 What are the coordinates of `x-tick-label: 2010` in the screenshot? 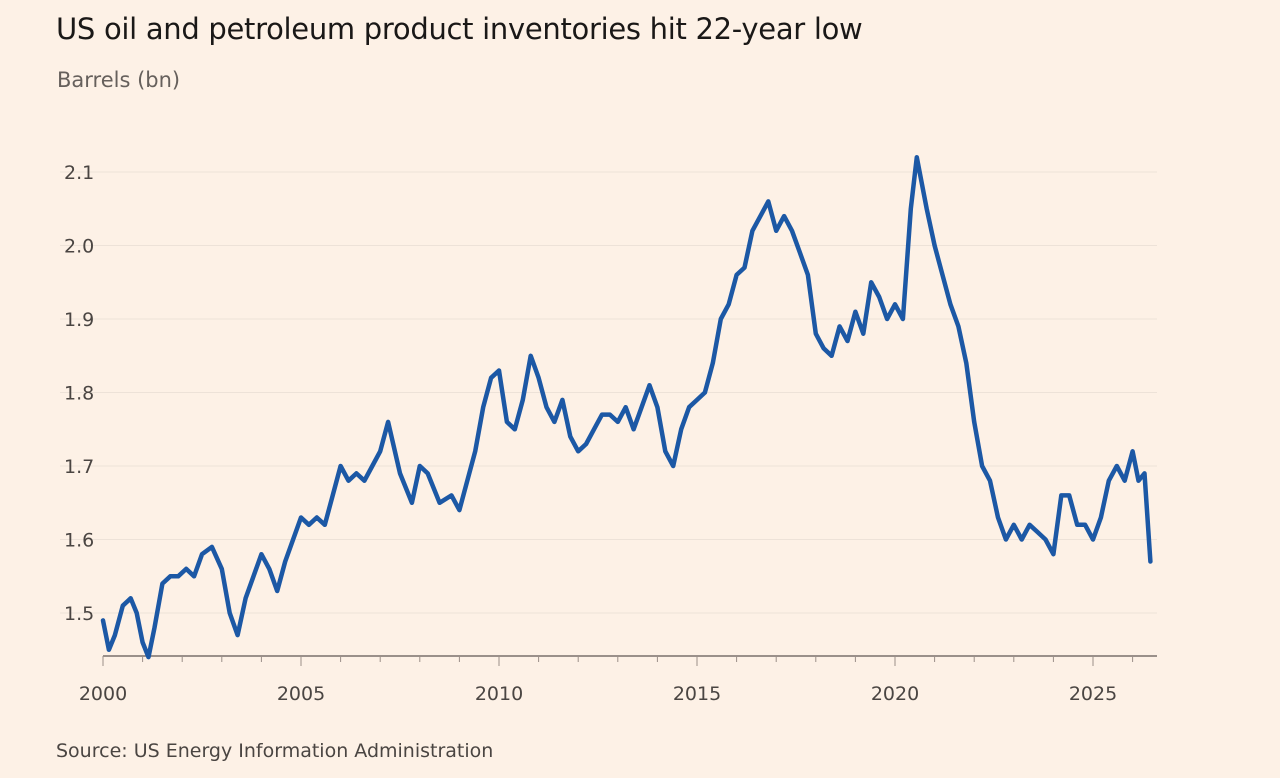 It's located at (499, 694).